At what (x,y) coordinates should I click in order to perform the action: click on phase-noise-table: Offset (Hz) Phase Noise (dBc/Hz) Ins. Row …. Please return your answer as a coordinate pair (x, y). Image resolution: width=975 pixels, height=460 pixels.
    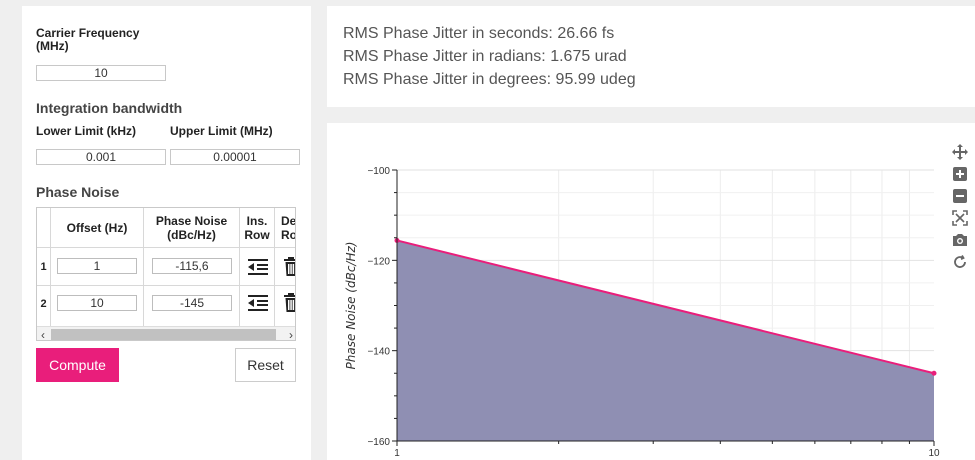
    Looking at the image, I should click on (166, 274).